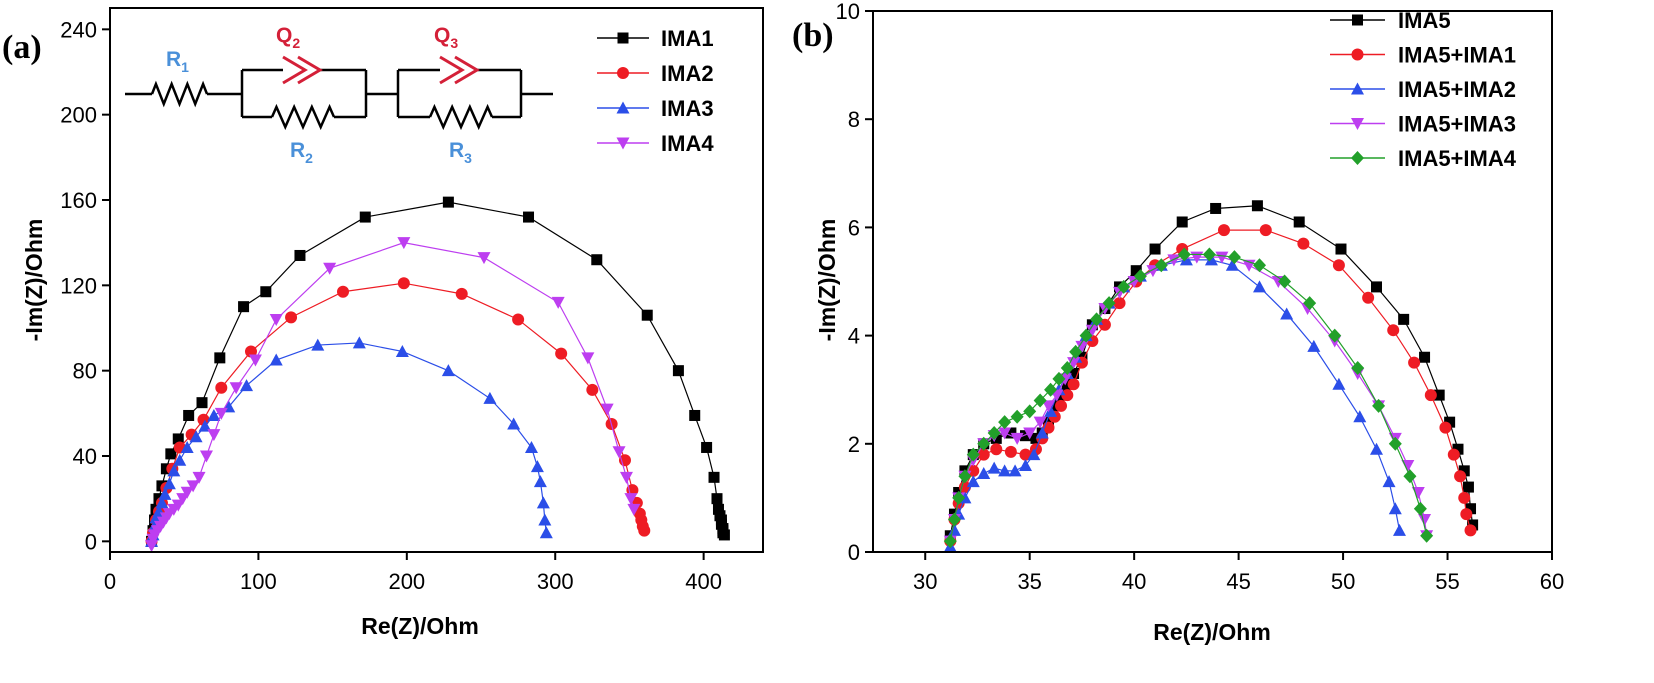 The image size is (1654, 683). What do you see at coordinates (623, 38) in the screenshot?
I see `legend-marker-ima1` at bounding box center [623, 38].